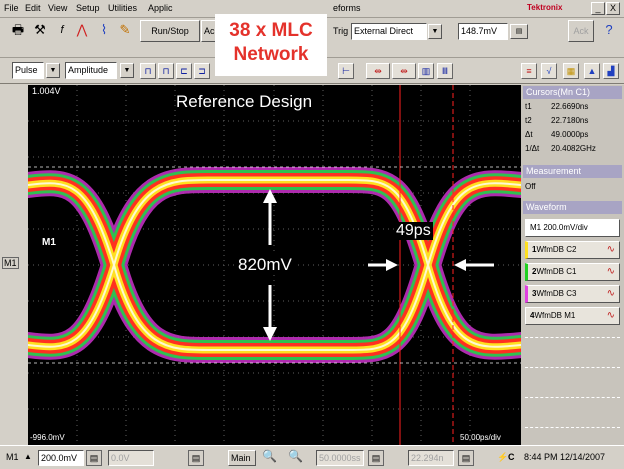 This screenshot has height=469, width=624. What do you see at coordinates (555, 315) in the screenshot?
I see `waveform-item-4-label: WfmDB M1` at bounding box center [555, 315].